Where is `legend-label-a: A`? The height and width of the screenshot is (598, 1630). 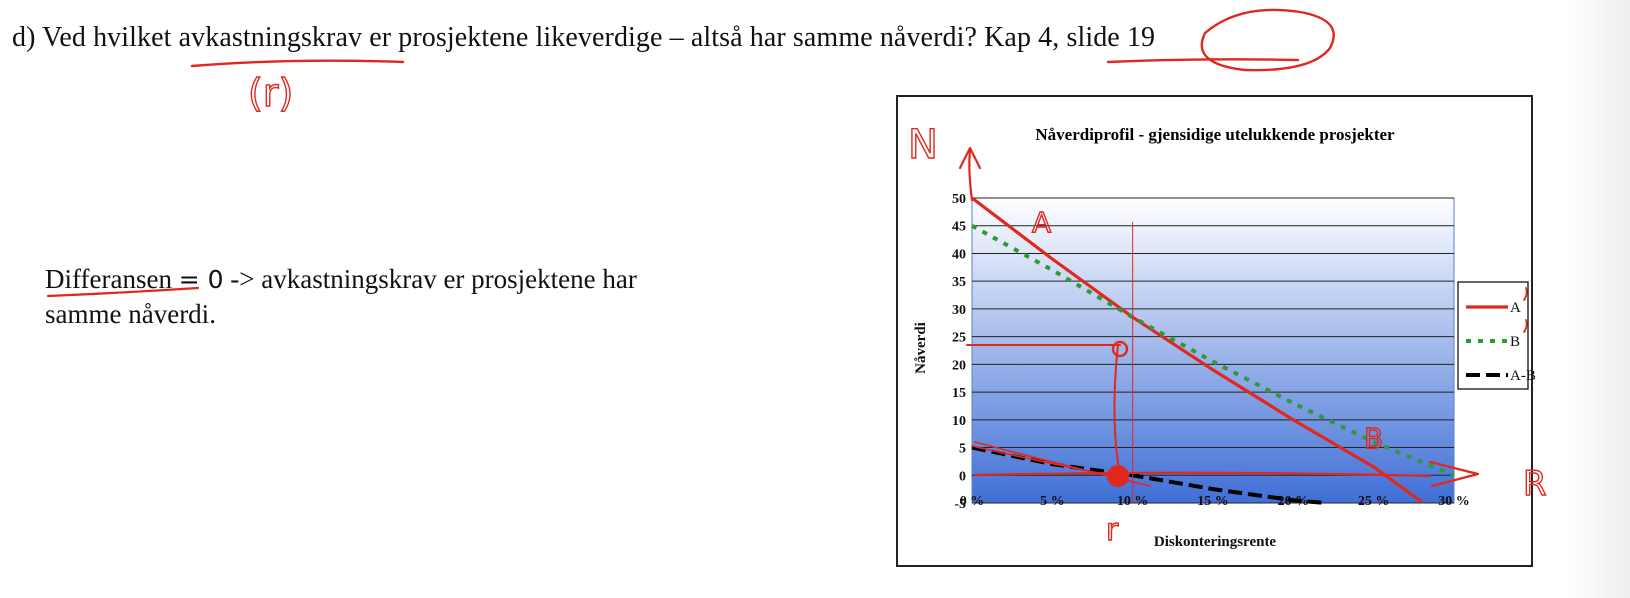
legend-label-a: A is located at coordinates (1515, 308).